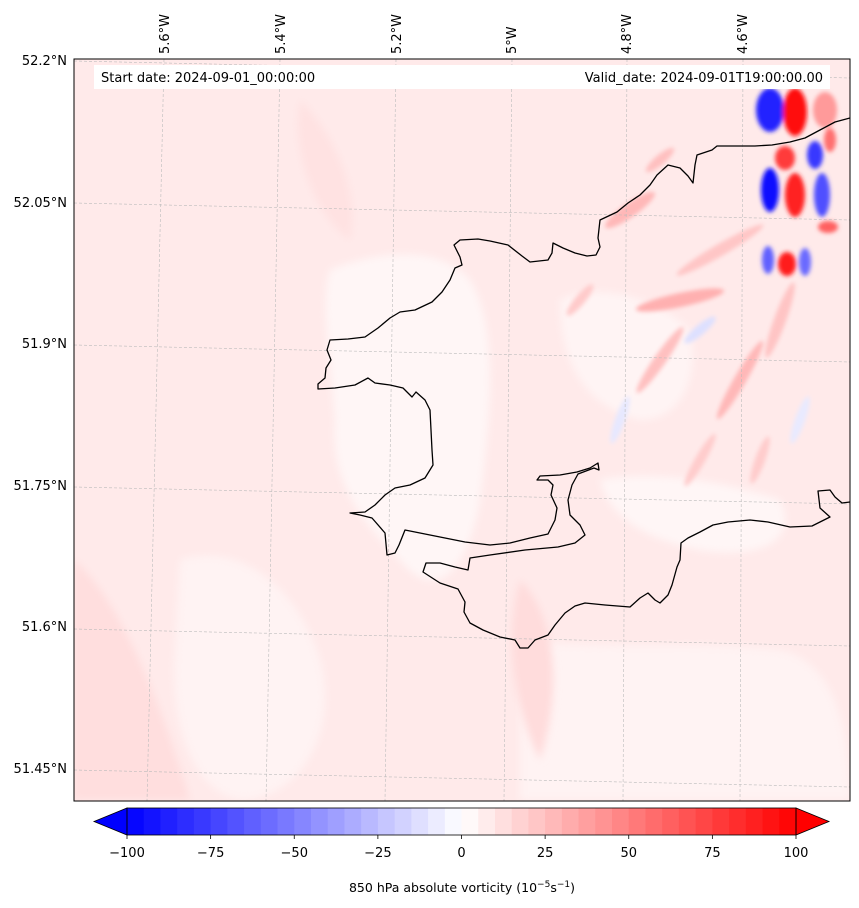 The width and height of the screenshot is (859, 908). Describe the element at coordinates (40, 769) in the screenshot. I see `lat-tick-label: 51.45°N` at that location.